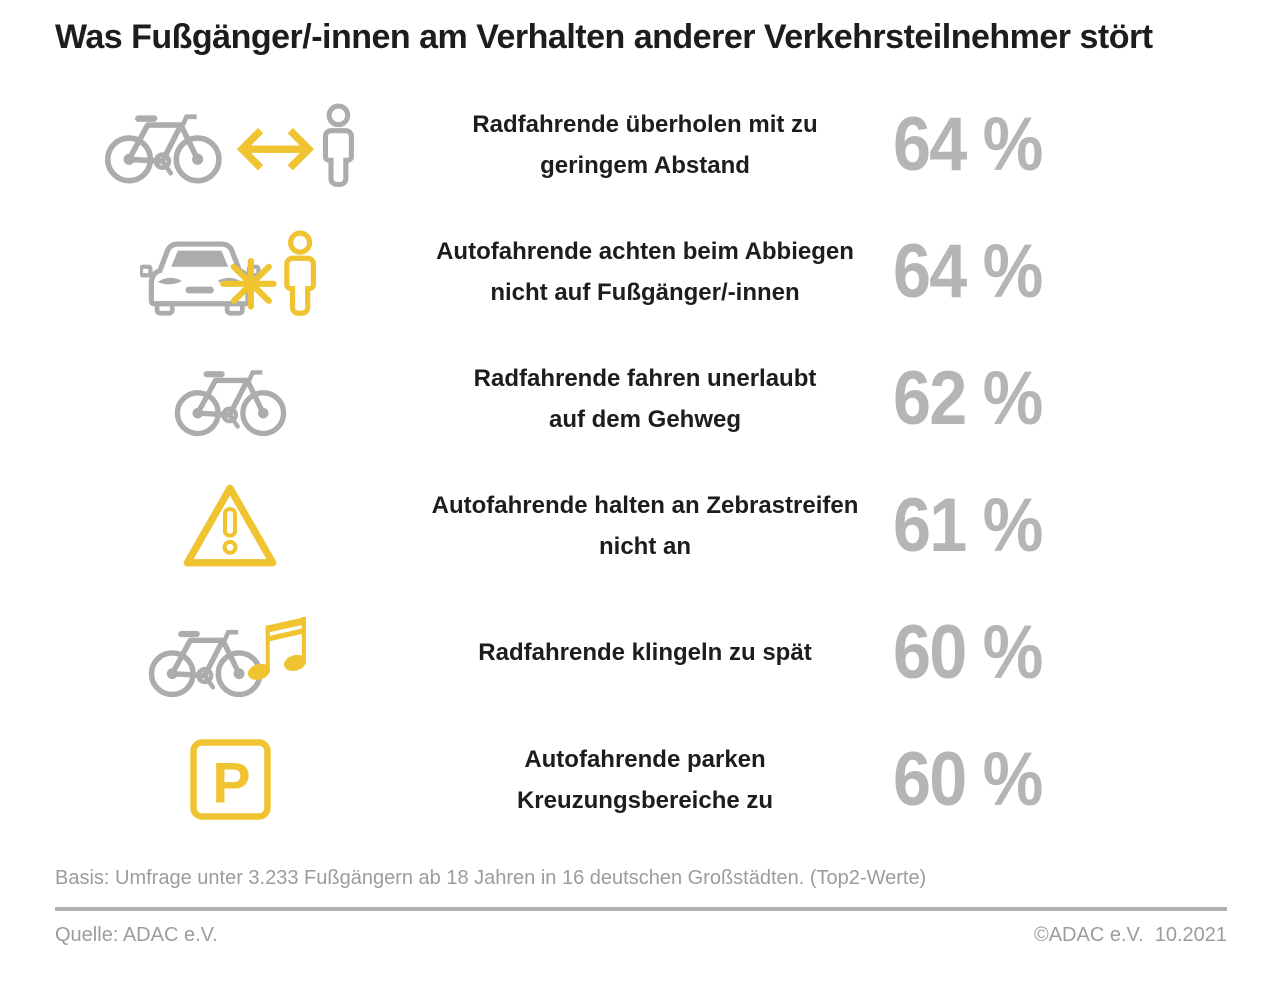  What do you see at coordinates (1130, 935) in the screenshot?
I see `copyright-text: ©ADAC e.V. 10.2021` at bounding box center [1130, 935].